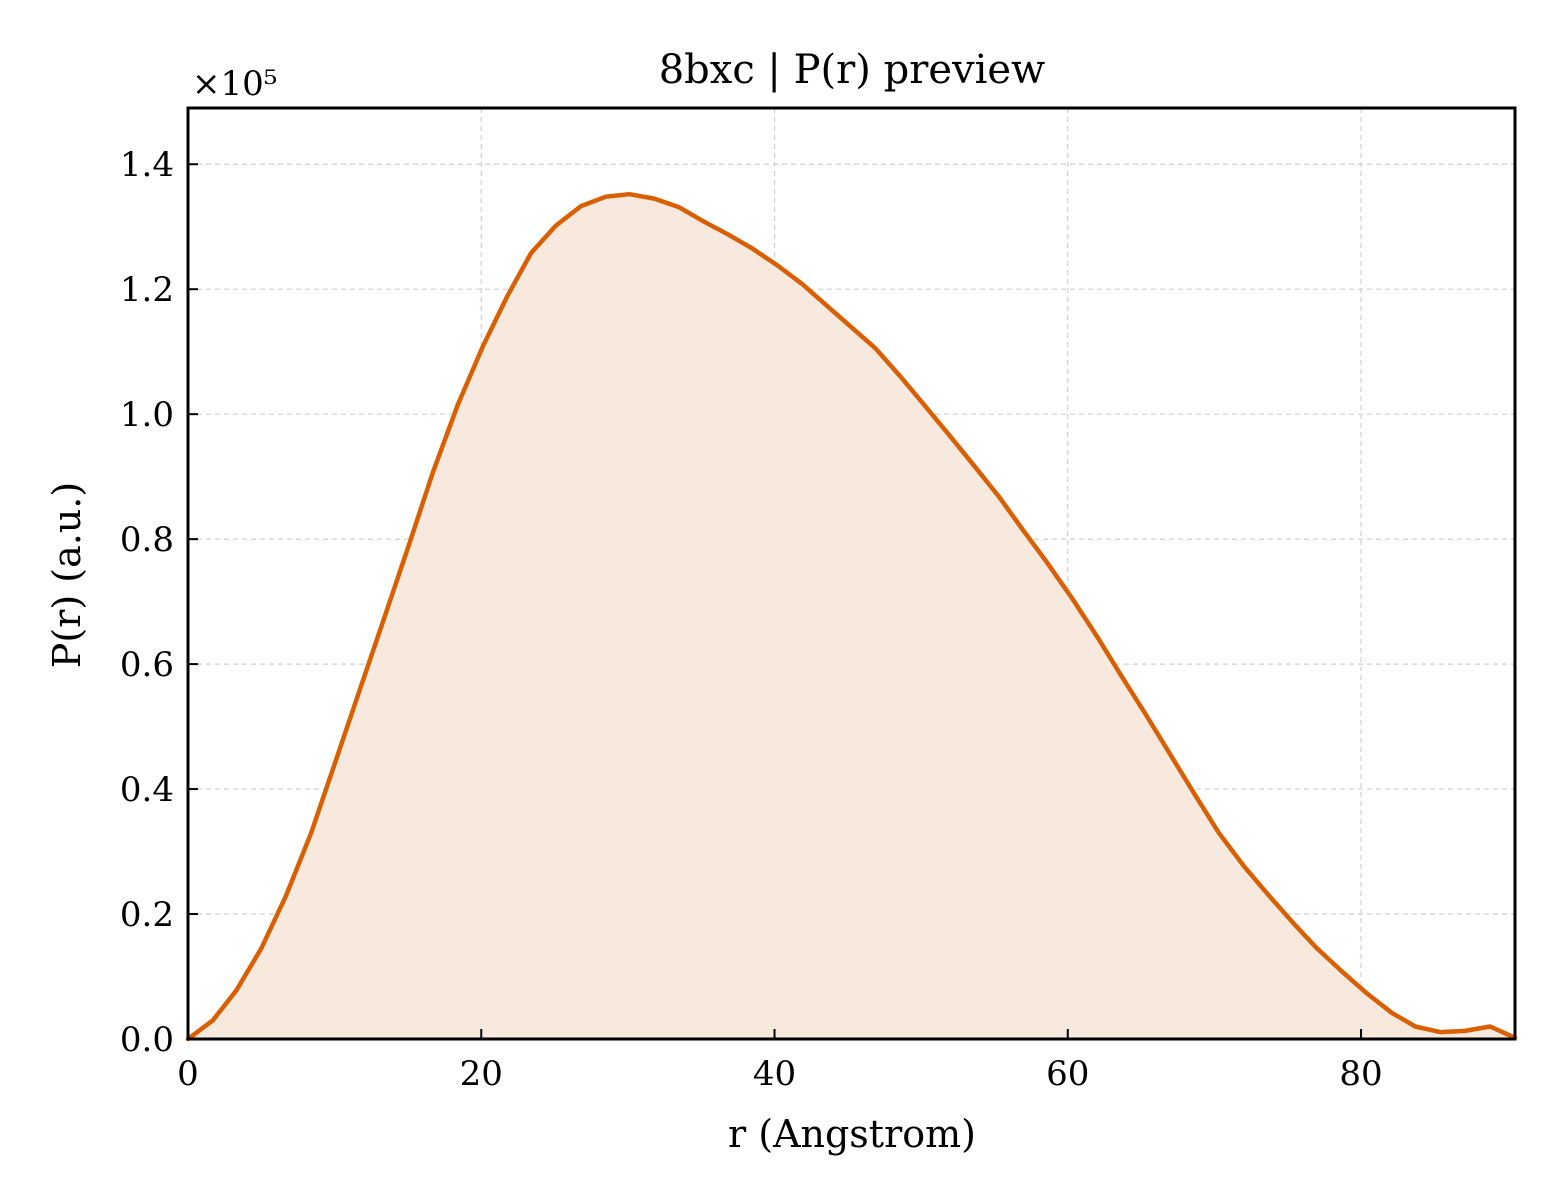 This screenshot has height=1200, width=1560. I want to click on y-tick-label: 1.4, so click(147, 165).